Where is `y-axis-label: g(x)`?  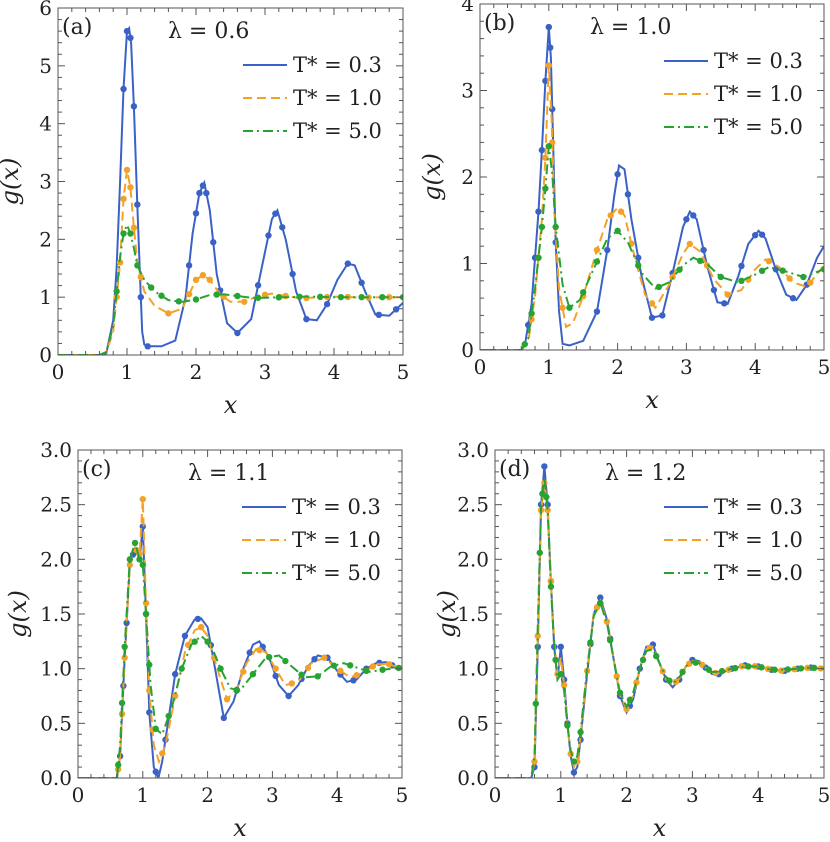
y-axis-label: g(x) is located at coordinates (18, 614).